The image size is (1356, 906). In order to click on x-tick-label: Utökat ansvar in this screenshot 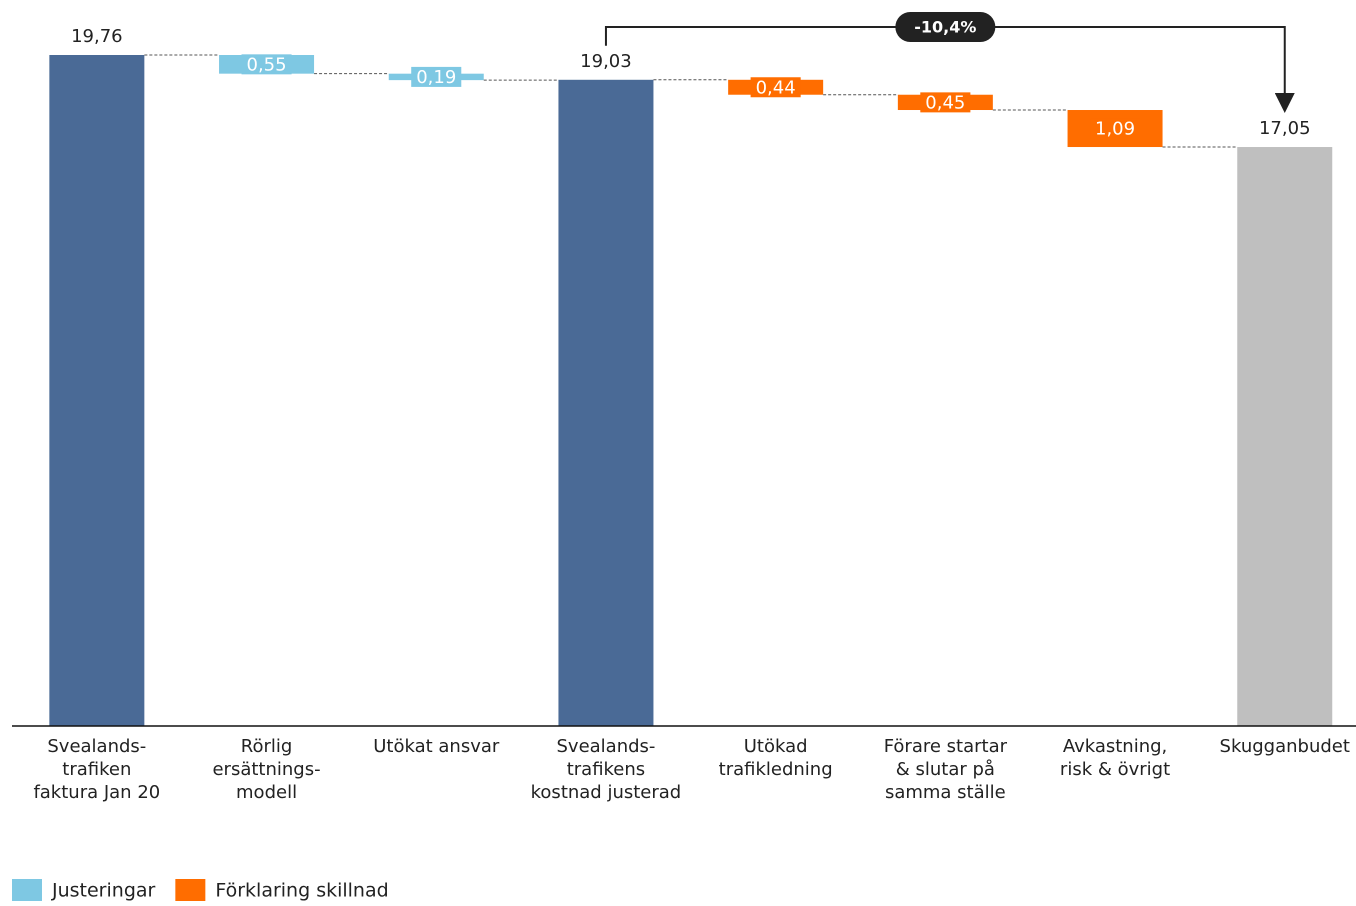, I will do `click(436, 746)`.